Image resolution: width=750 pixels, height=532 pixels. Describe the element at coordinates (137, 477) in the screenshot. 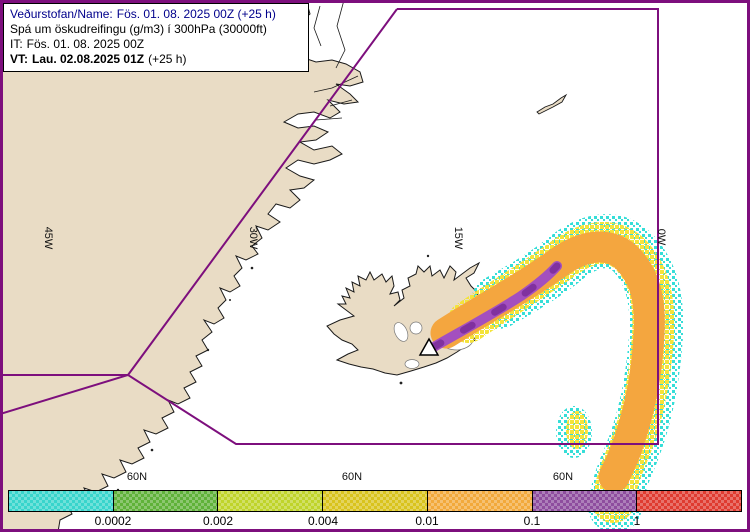

I see `parallel-label-60n-west: 60N` at that location.